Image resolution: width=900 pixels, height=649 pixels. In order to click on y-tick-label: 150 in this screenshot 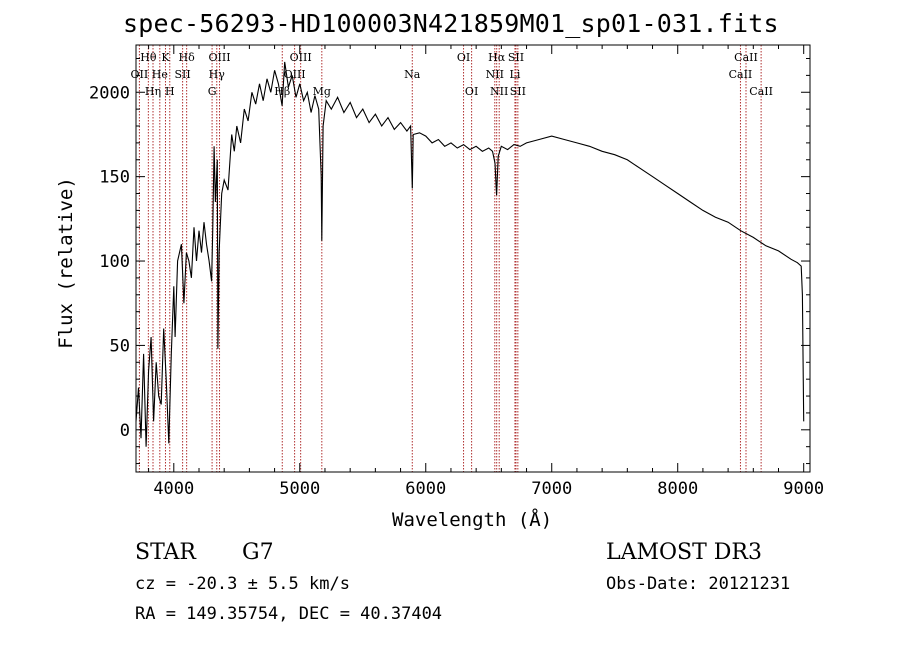, I will do `click(114, 178)`.